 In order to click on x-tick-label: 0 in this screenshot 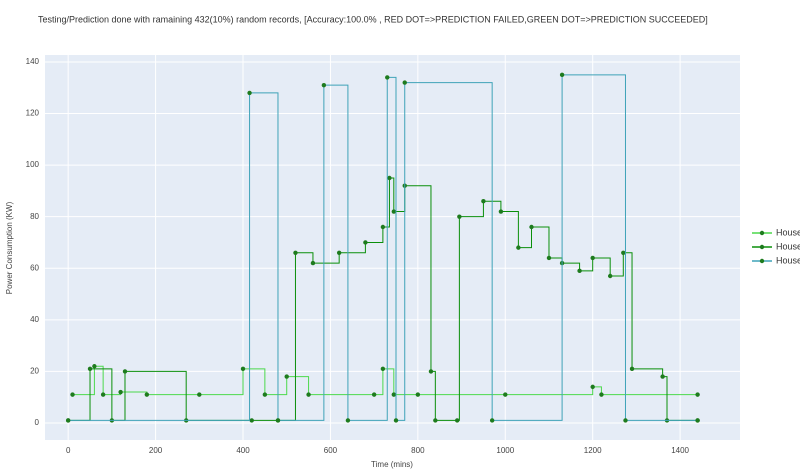, I will do `click(68, 450)`.